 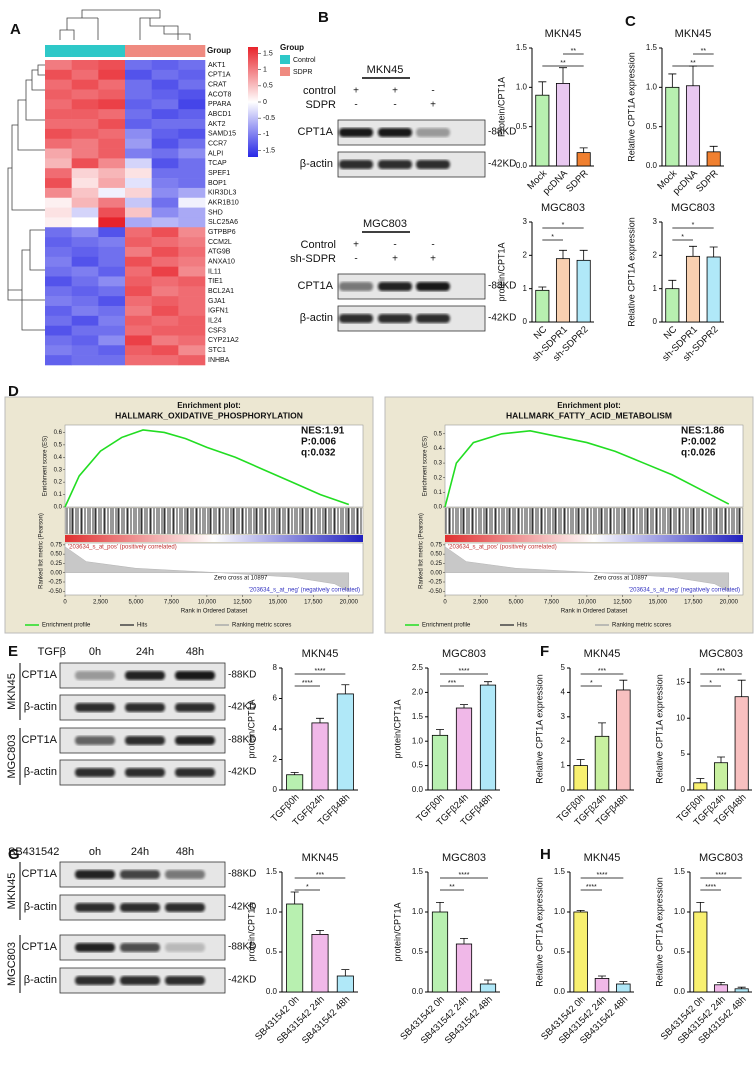 I want to click on gene-label: AKR1B10, so click(x=223, y=203).